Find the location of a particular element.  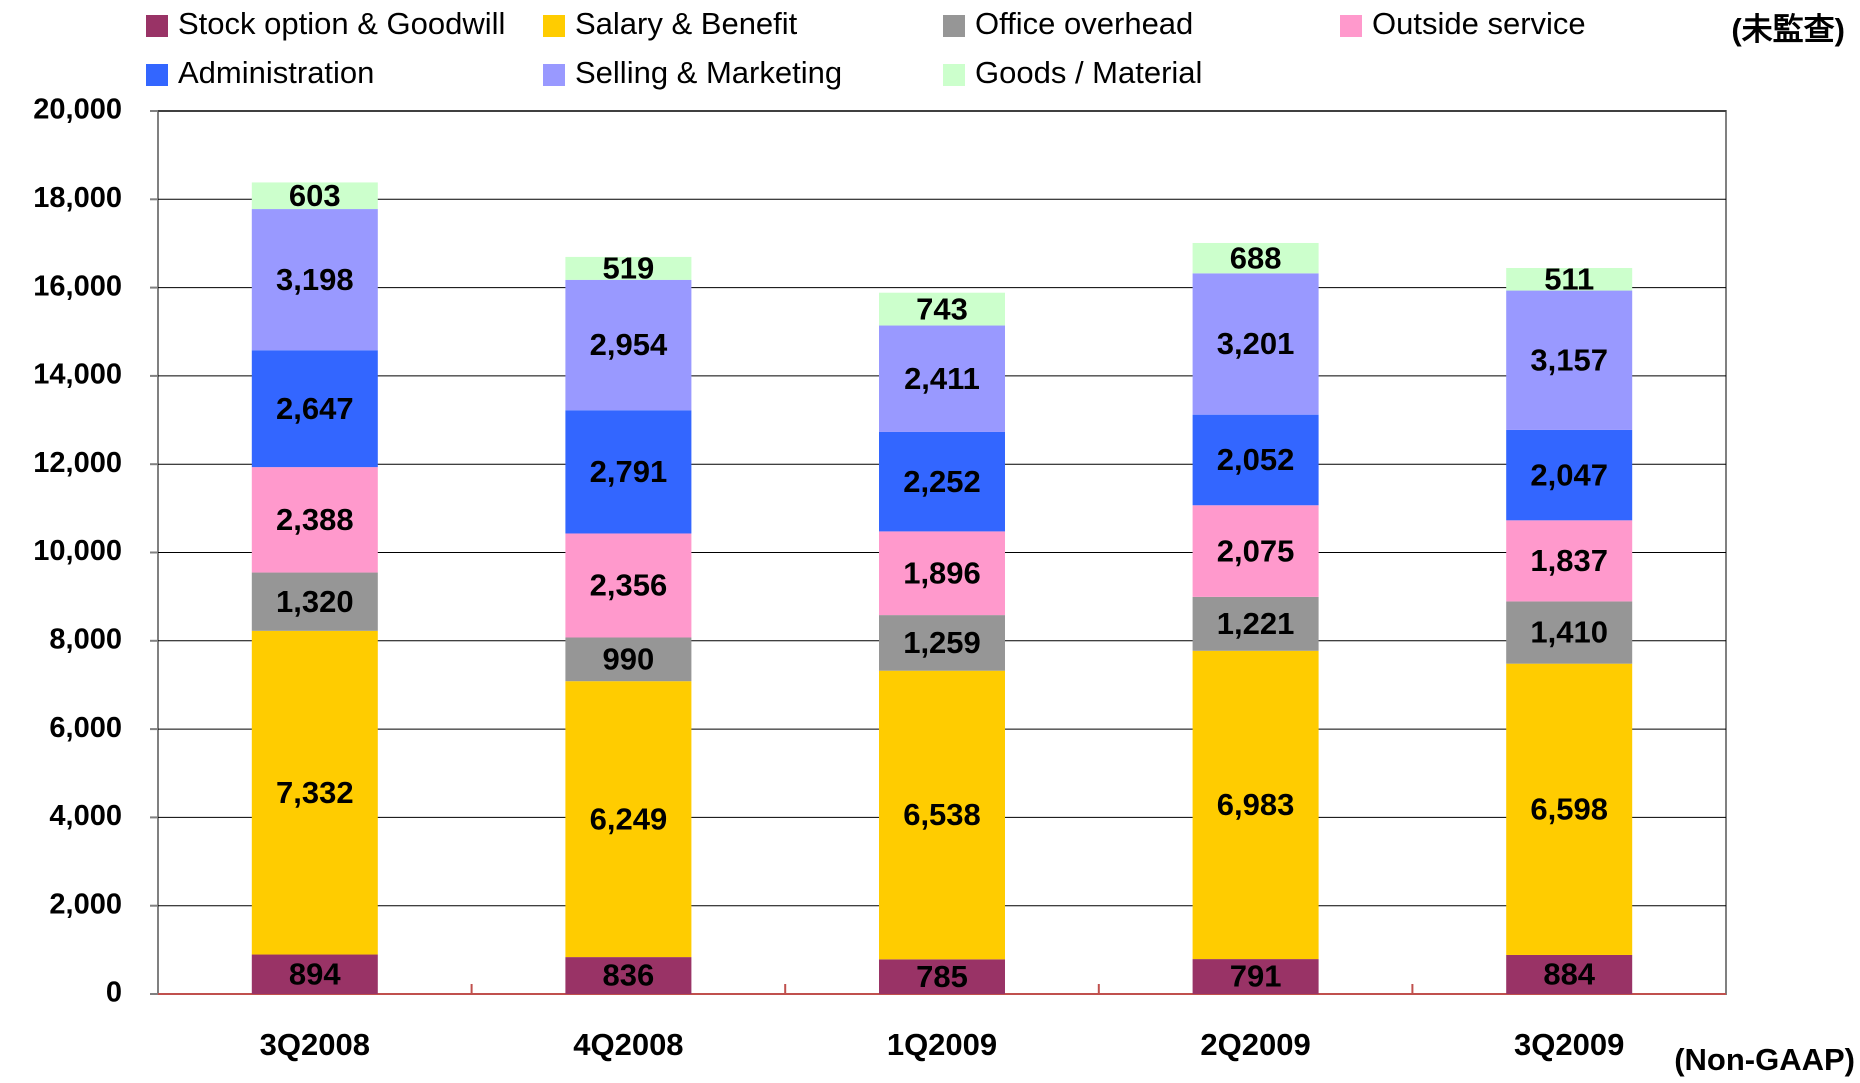

data-label: 2,047 is located at coordinates (1569, 474).